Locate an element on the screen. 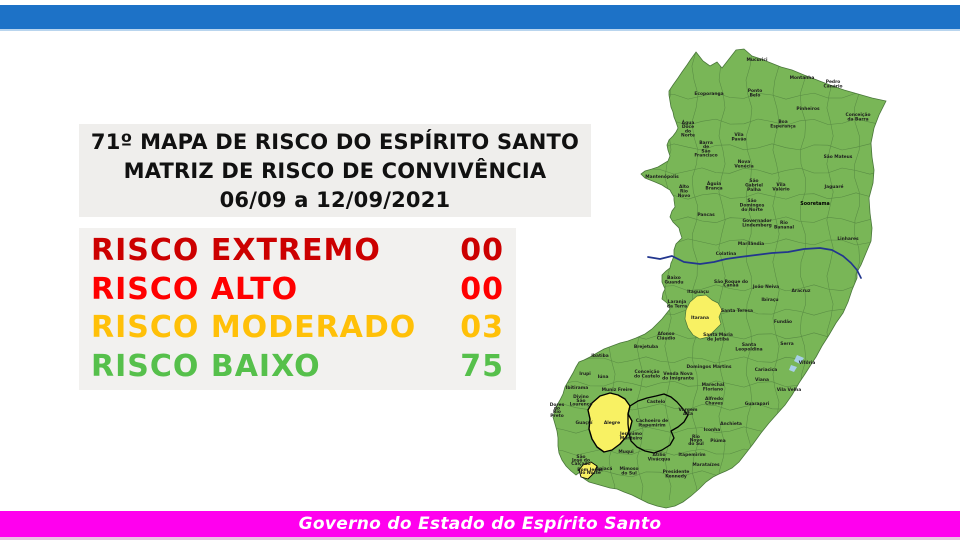 The height and width of the screenshot is (540, 960). municipality-label-domingos-martins: Domingos Martins is located at coordinates (708, 367).